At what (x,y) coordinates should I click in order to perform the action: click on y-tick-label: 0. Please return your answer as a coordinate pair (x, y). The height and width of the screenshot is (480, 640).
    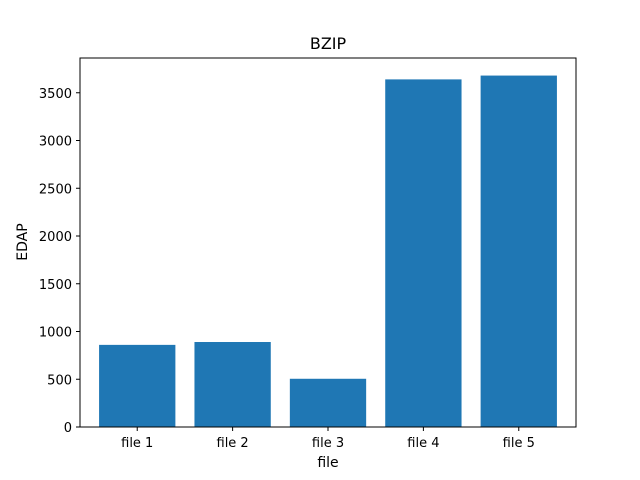
    Looking at the image, I should click on (68, 428).